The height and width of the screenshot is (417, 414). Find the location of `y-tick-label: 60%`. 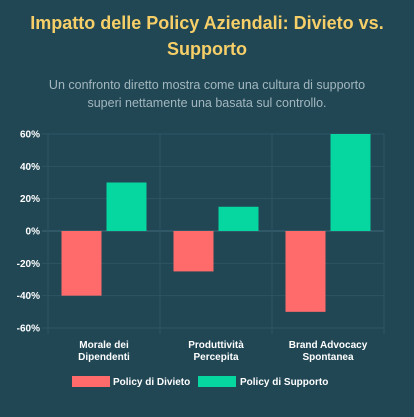

y-tick-label: 60% is located at coordinates (30, 135).